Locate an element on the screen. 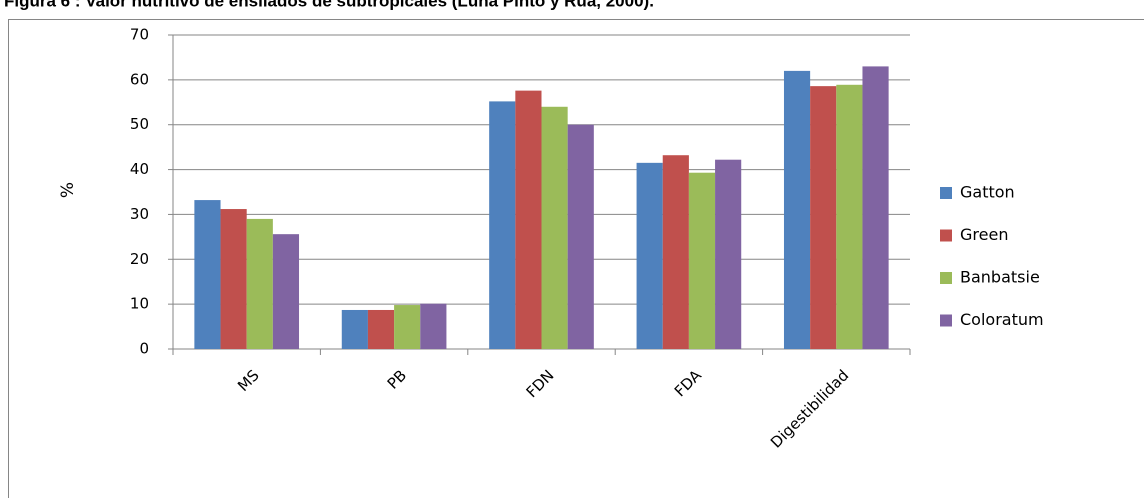 The width and height of the screenshot is (1144, 502). legend-label: Coloratum is located at coordinates (1002, 319).